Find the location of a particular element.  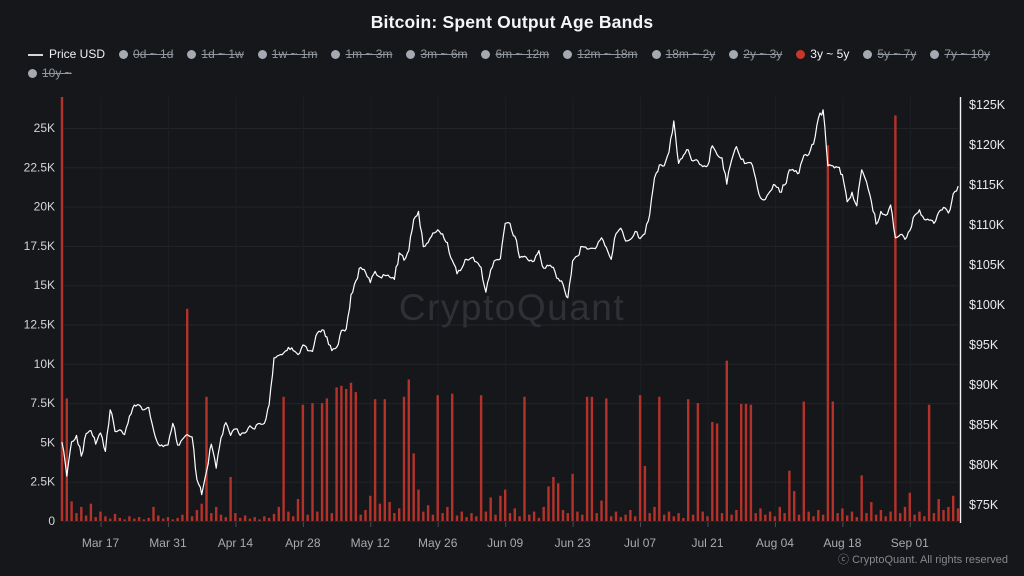

svg-text: Aug 04 is located at coordinates (775, 543).